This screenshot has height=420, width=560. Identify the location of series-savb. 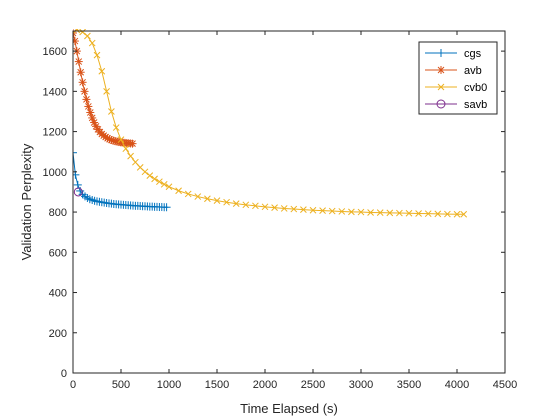
(78, 192).